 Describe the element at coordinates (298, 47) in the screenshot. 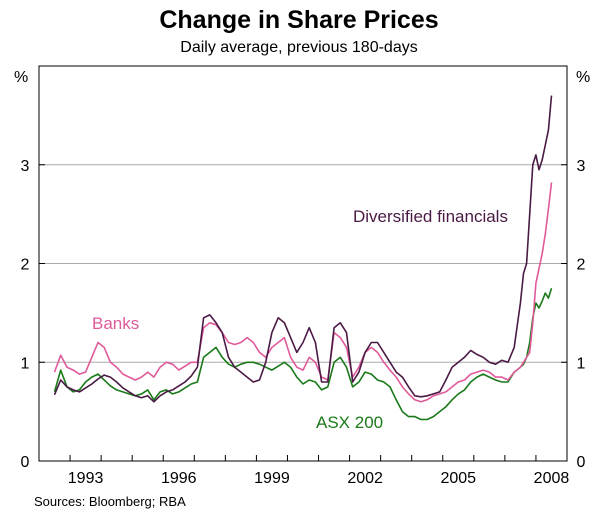

I see `chart-subtitle: Daily average, previous 180-days` at that location.